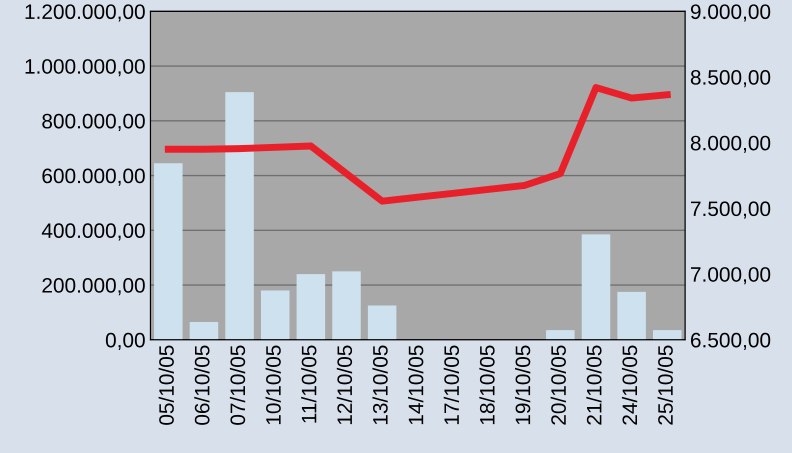 The height and width of the screenshot is (453, 792). Describe the element at coordinates (730, 210) in the screenshot. I see `y2-tick-label: 7.500,00` at that location.